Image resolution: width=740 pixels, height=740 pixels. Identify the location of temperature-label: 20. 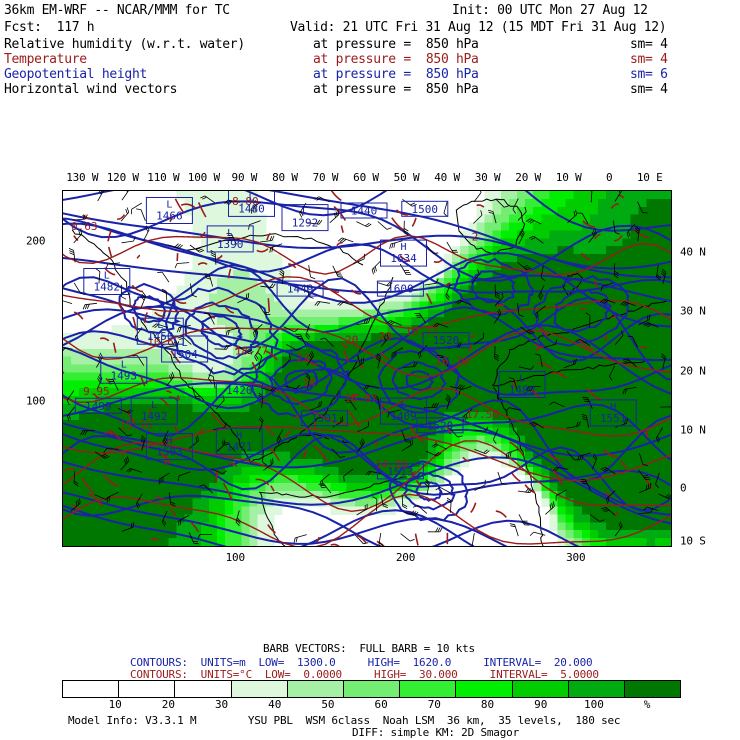
(385, 336).